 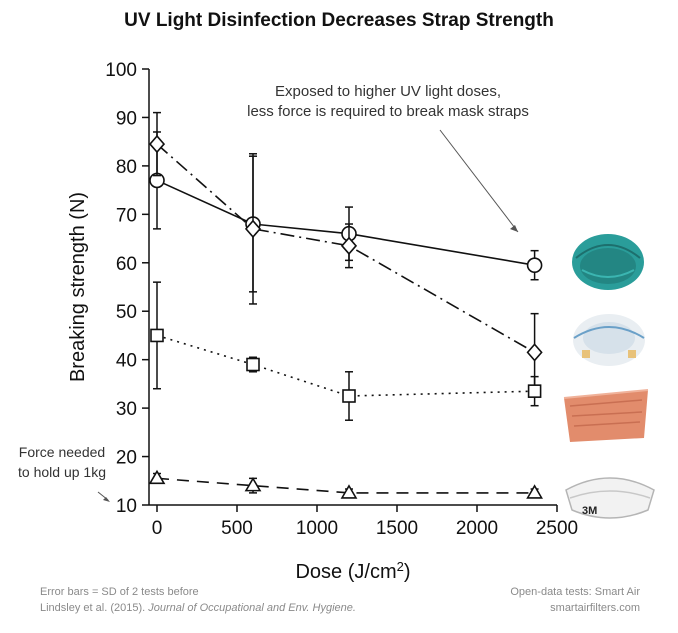 I want to click on uv-annotation-line1: Exposed to higher UV light doses,, so click(x=388, y=91).